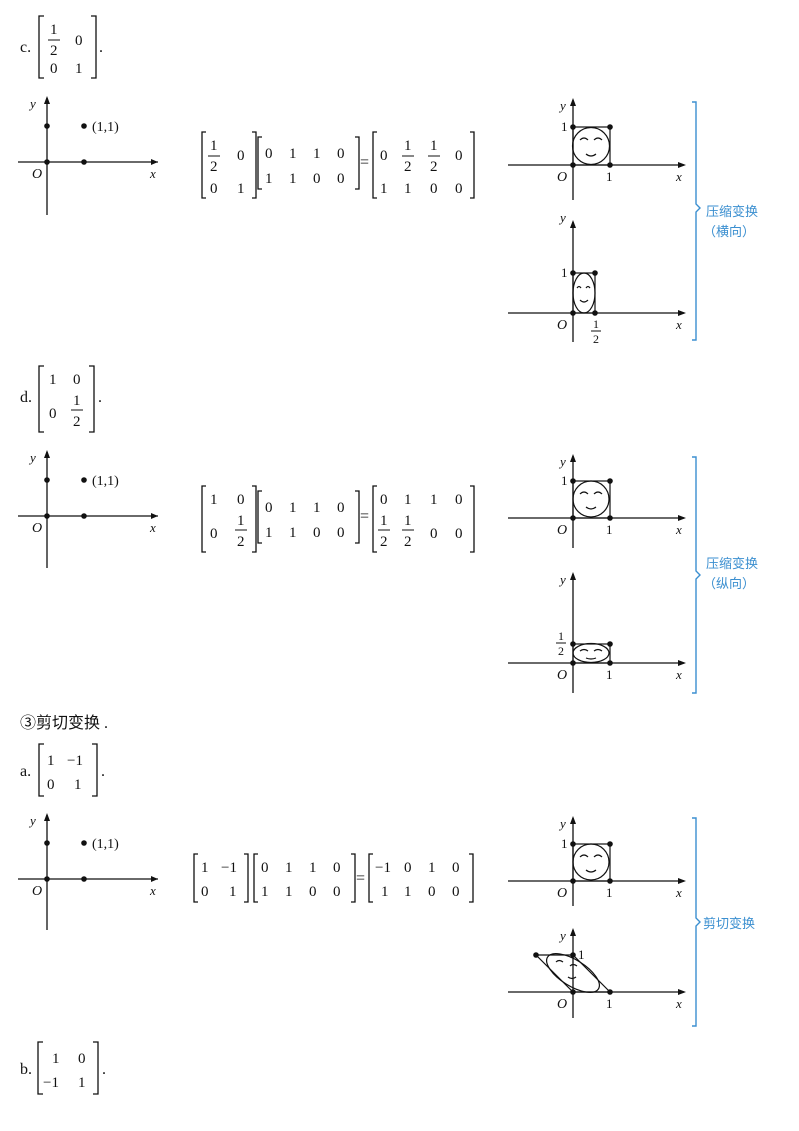 The image size is (799, 1131). Describe the element at coordinates (67, 47) in the screenshot. I see `matrix-bracket` at that location.